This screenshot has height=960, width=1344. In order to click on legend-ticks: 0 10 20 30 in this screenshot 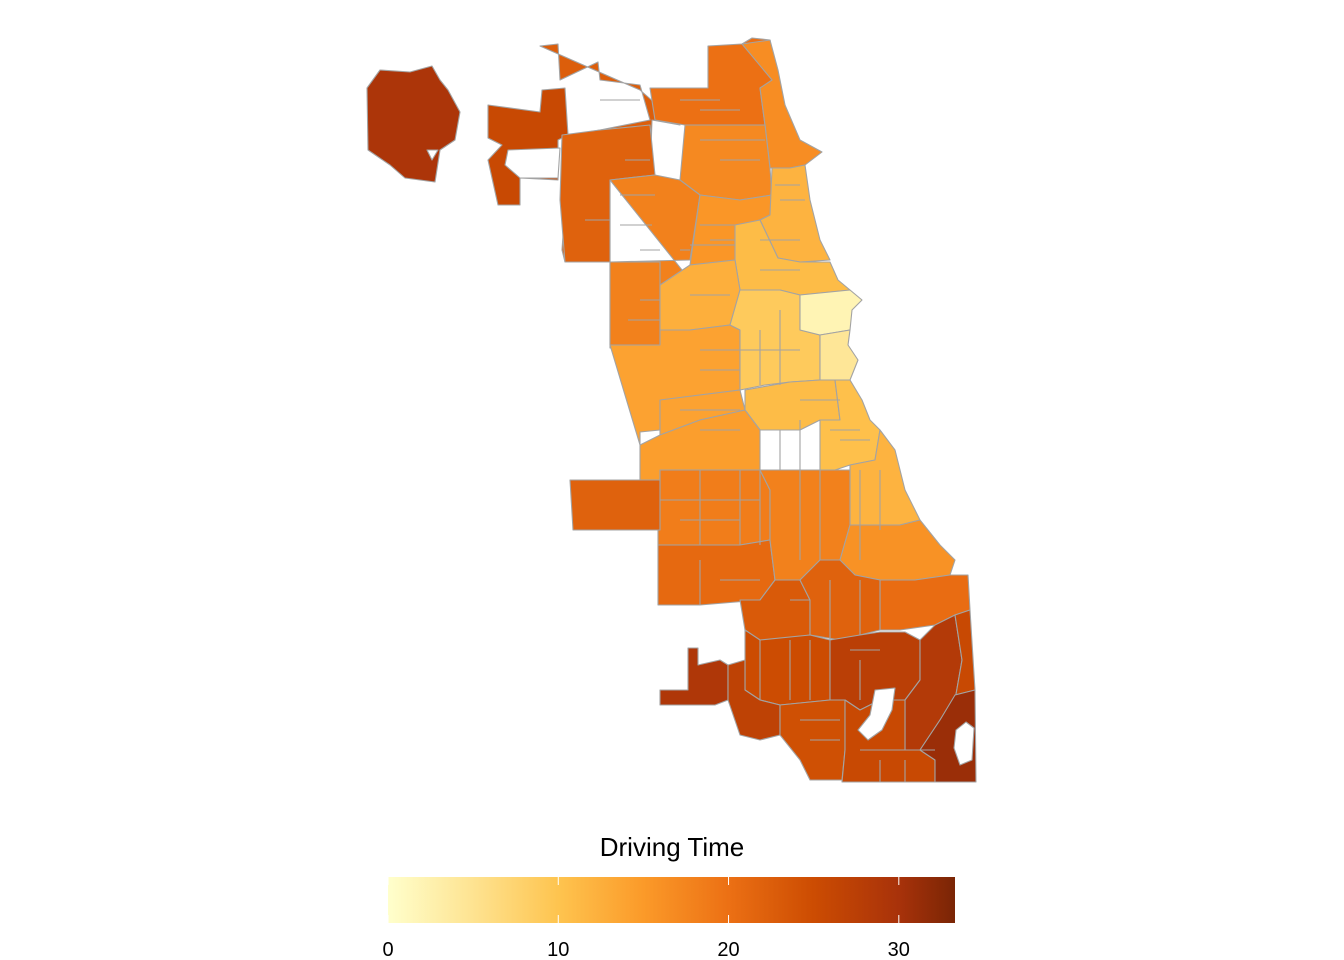, I will do `click(646, 918)`.